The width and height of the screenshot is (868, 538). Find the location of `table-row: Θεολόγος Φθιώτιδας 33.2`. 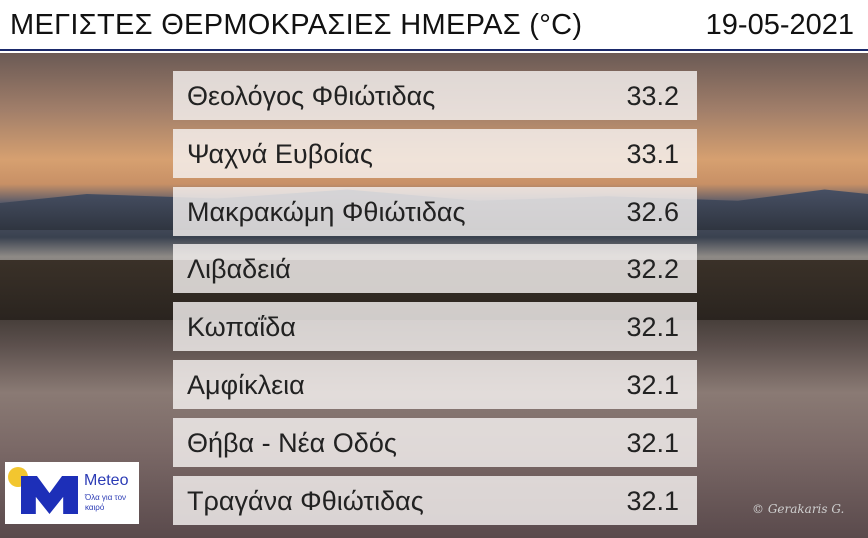

table-row: Θεολόγος Φθιώτιδας 33.2 is located at coordinates (435, 95).